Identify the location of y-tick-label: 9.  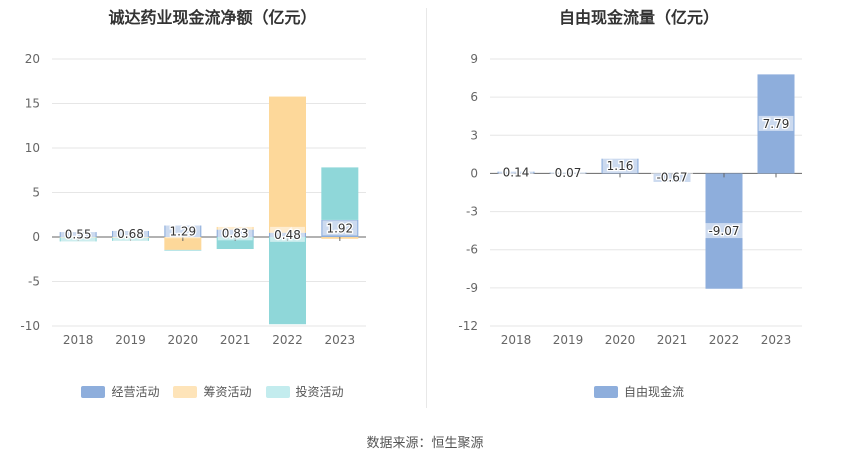
(474, 59).